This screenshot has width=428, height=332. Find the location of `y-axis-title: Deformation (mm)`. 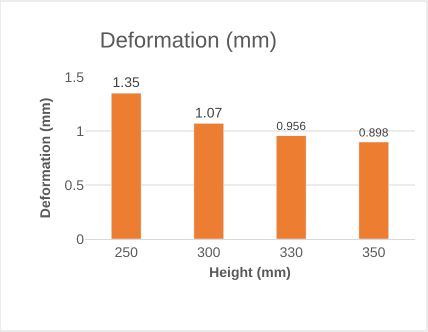

y-axis-title: Deformation (mm) is located at coordinates (45, 158).